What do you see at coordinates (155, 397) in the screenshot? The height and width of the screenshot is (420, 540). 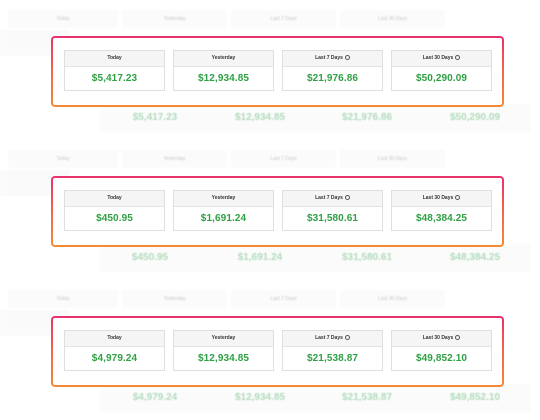 I see `ghost-value-today: $4,979.24` at bounding box center [155, 397].